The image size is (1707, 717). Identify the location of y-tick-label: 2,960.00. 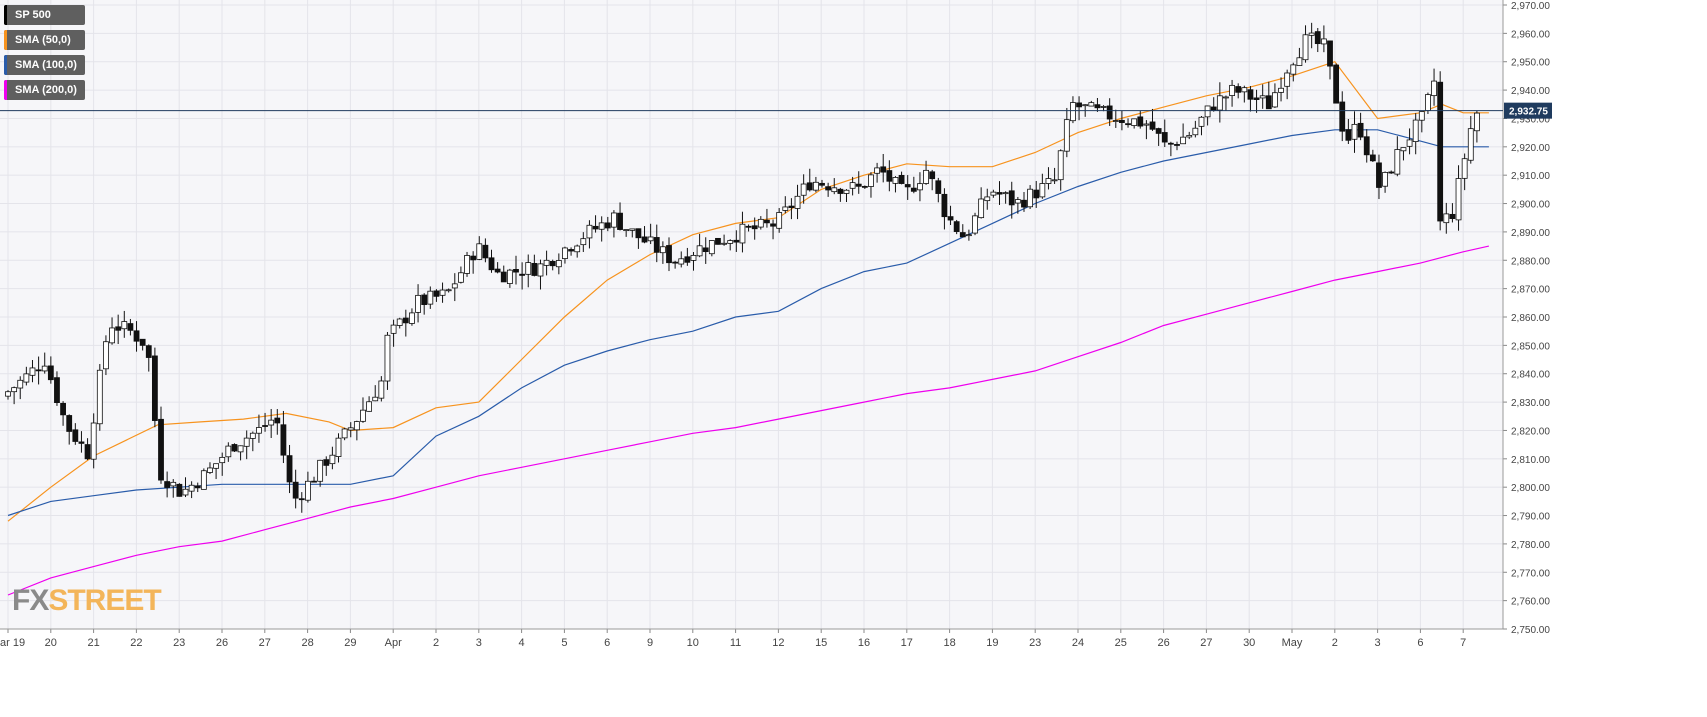
(1530, 34).